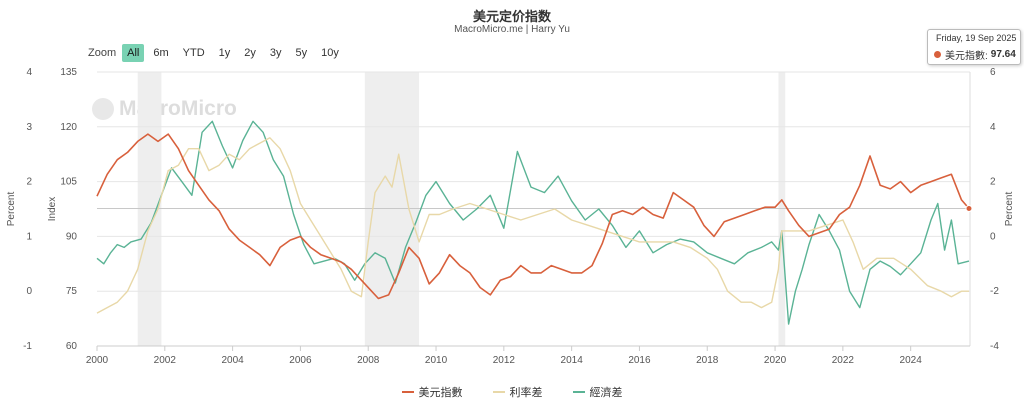 The height and width of the screenshot is (413, 1024). Describe the element at coordinates (224, 53) in the screenshot. I see `zoom-1y-button: 1y` at that location.